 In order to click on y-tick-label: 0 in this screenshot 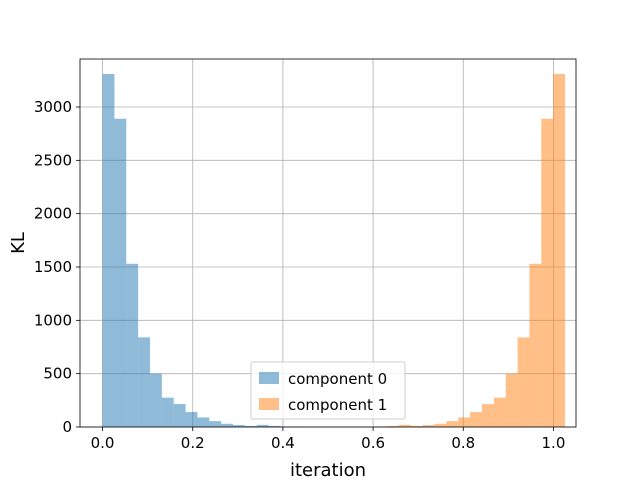, I will do `click(67, 427)`.